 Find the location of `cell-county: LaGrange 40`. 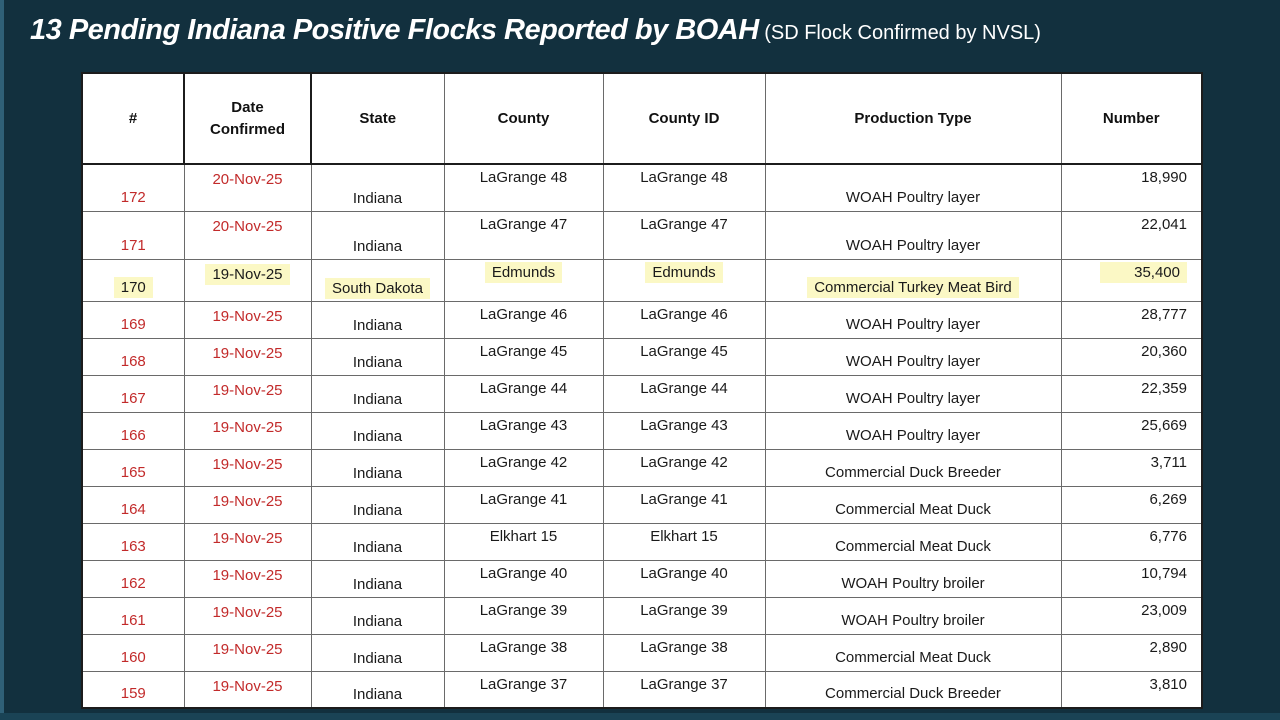

cell-county: LaGrange 40 is located at coordinates (523, 578).